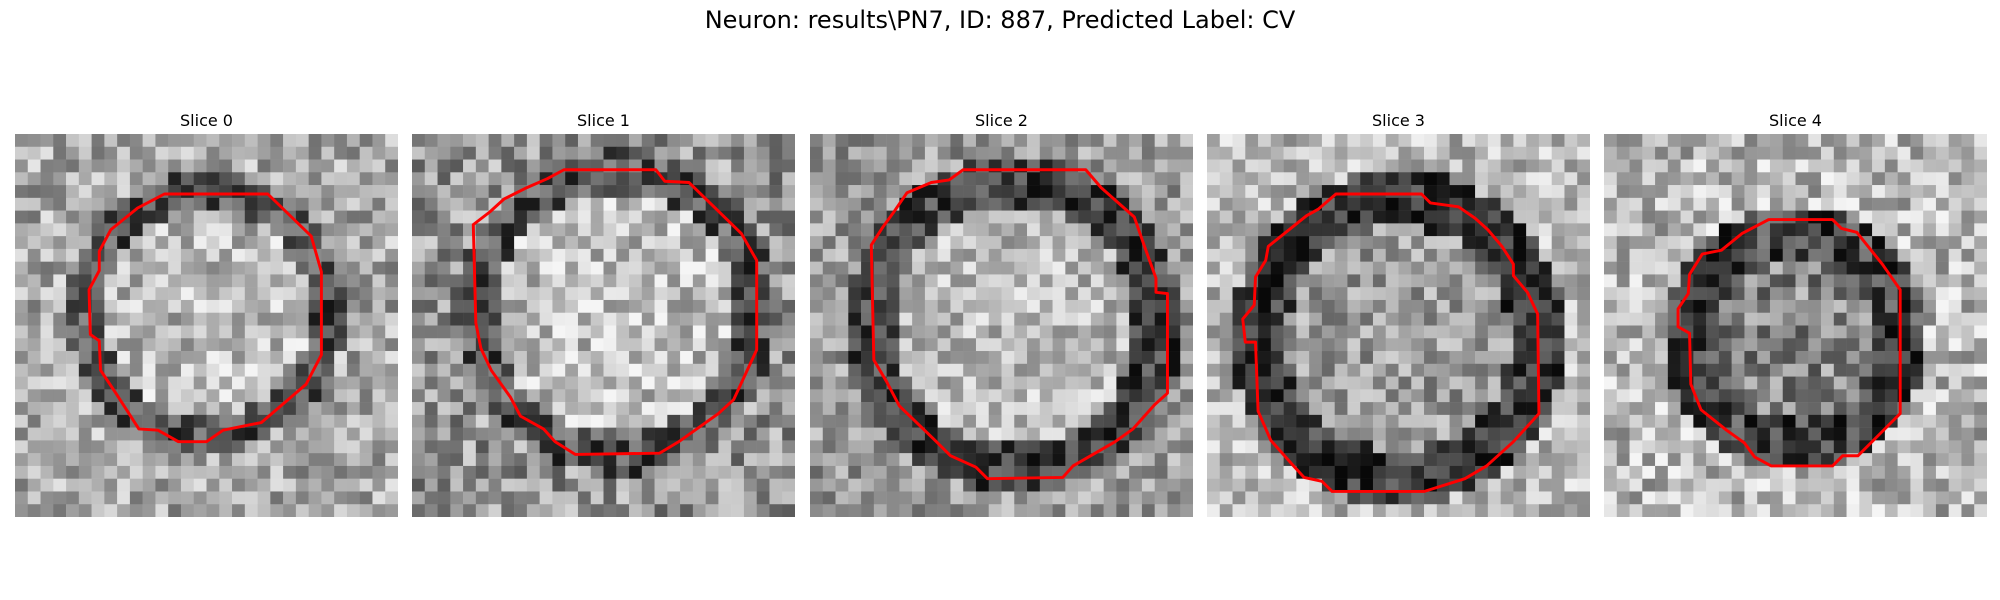 This screenshot has width=2000, height=600. What do you see at coordinates (1398, 121) in the screenshot?
I see `slice-title-3: Slice 3` at bounding box center [1398, 121].